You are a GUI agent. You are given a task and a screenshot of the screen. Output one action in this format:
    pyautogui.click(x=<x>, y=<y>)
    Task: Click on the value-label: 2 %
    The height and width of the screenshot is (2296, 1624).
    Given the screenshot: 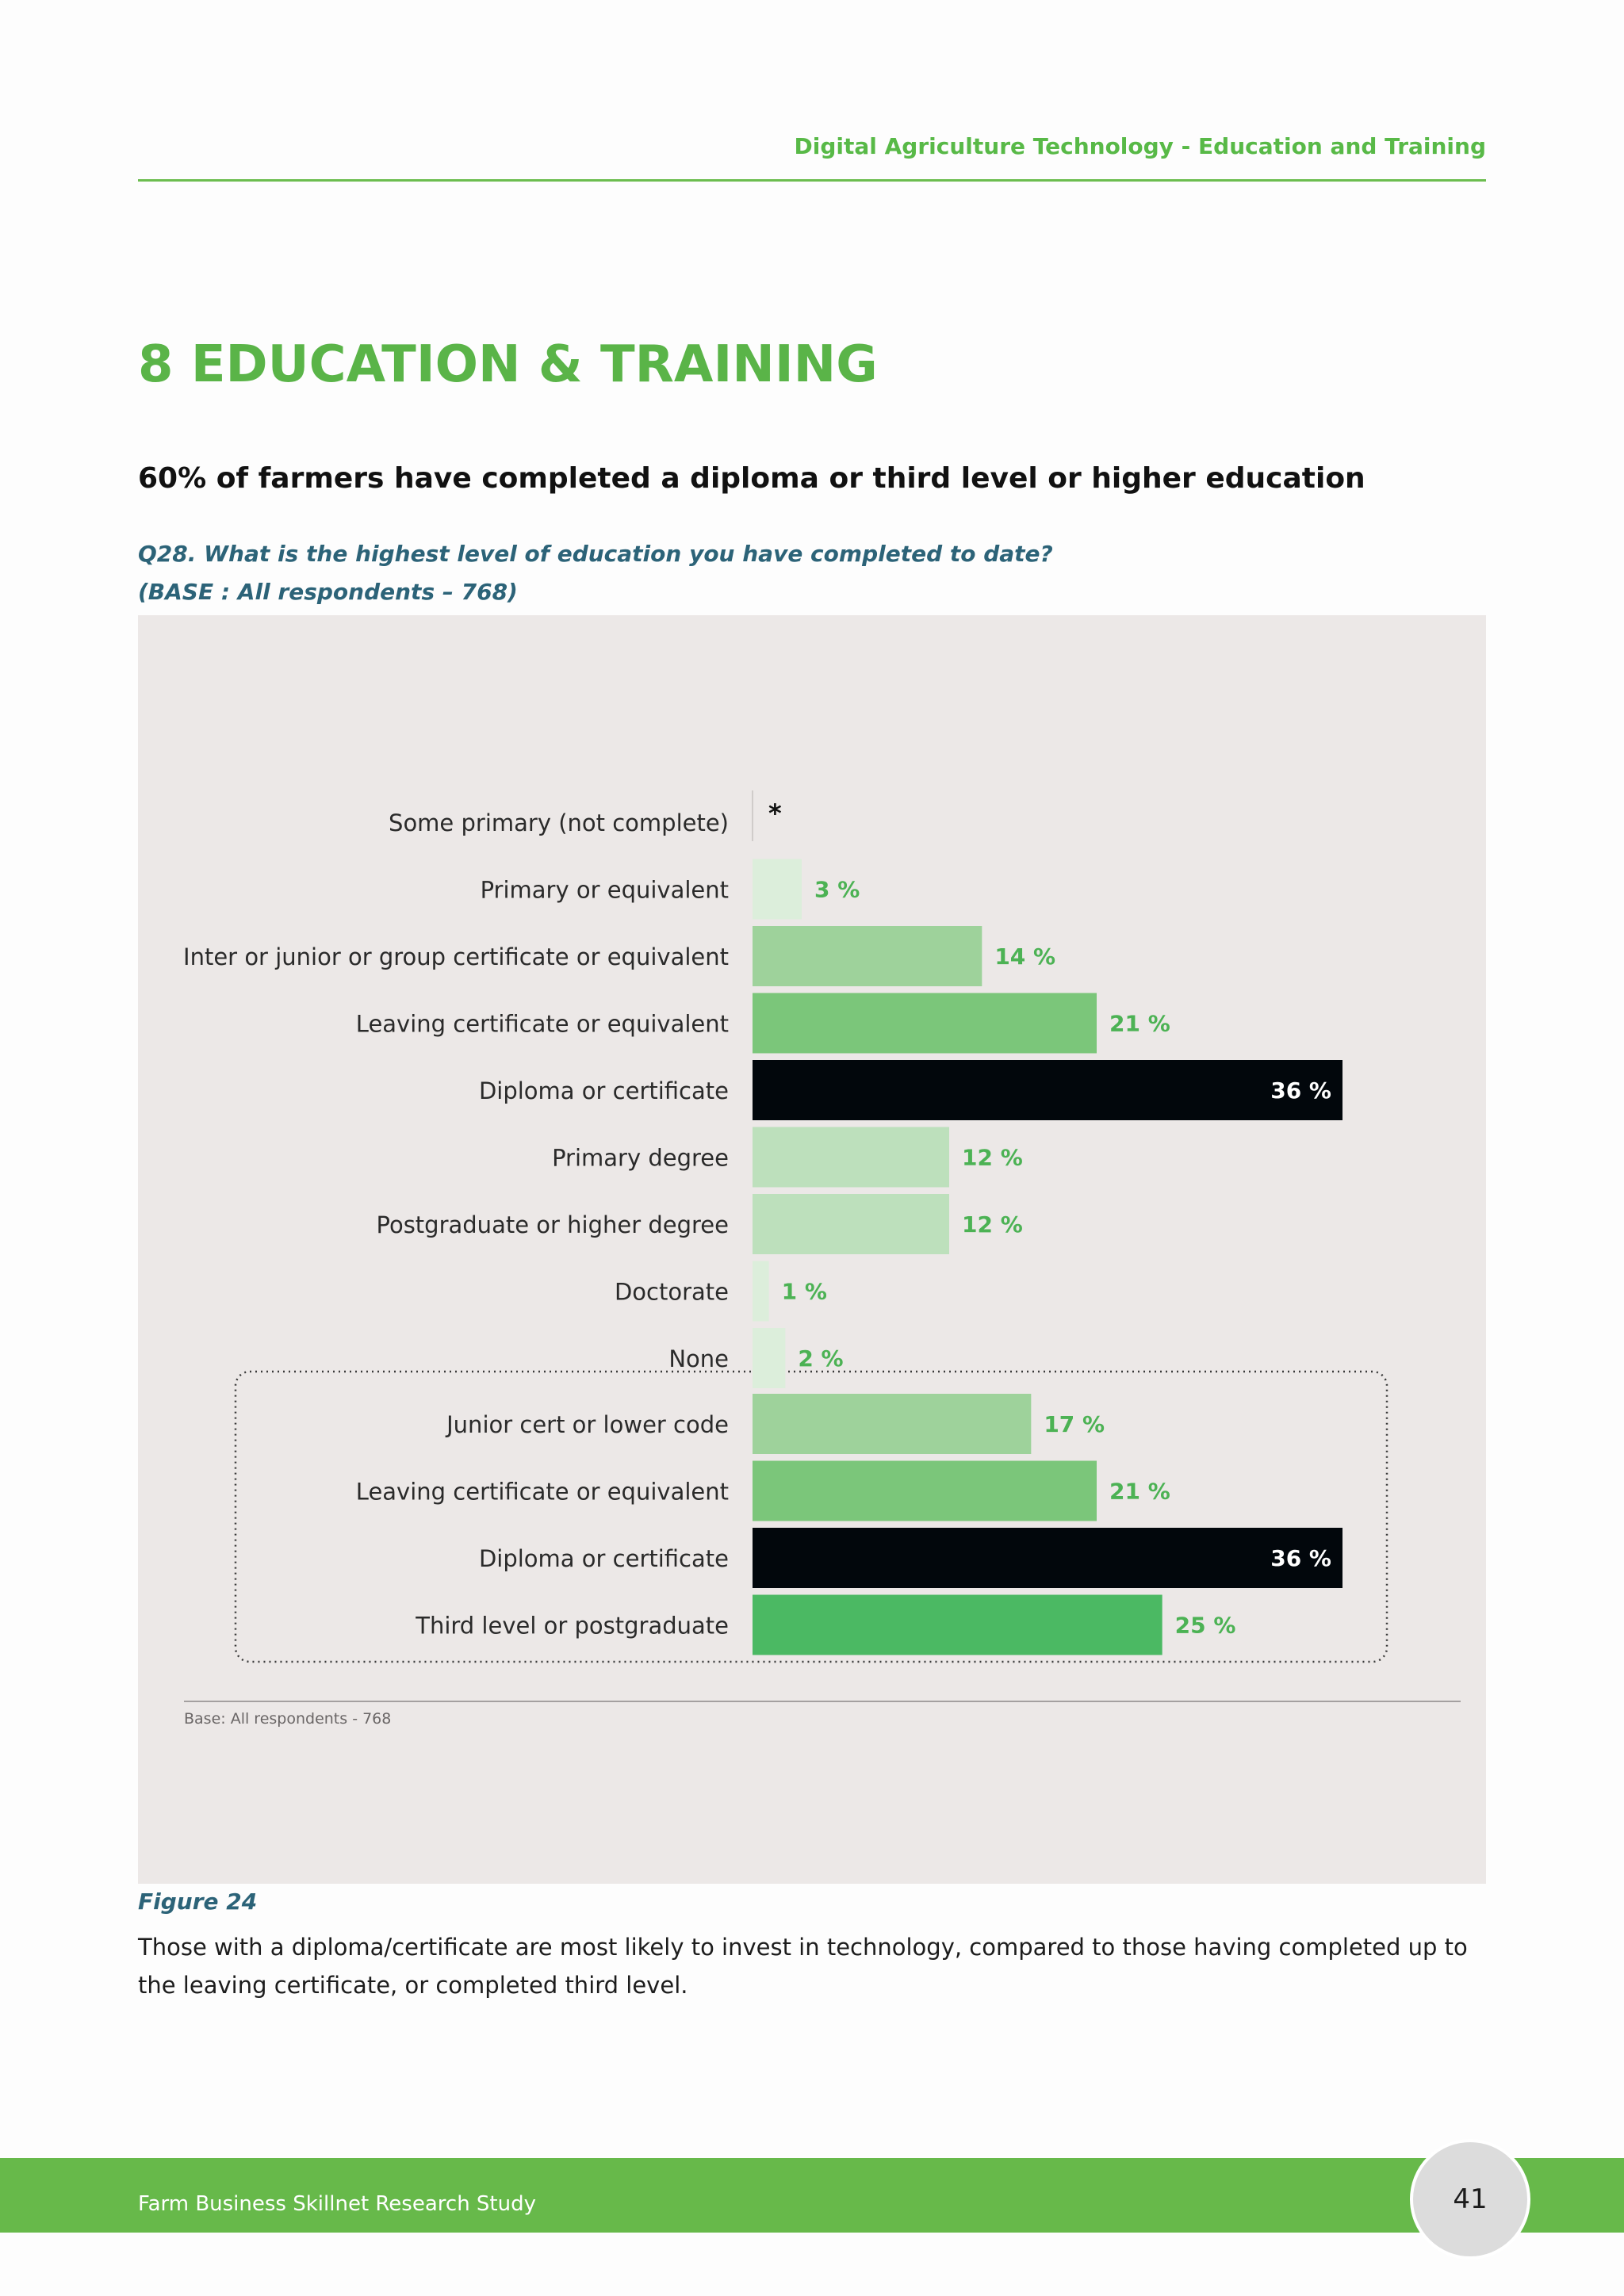 What is the action you would take?
    pyautogui.click(x=820, y=1359)
    